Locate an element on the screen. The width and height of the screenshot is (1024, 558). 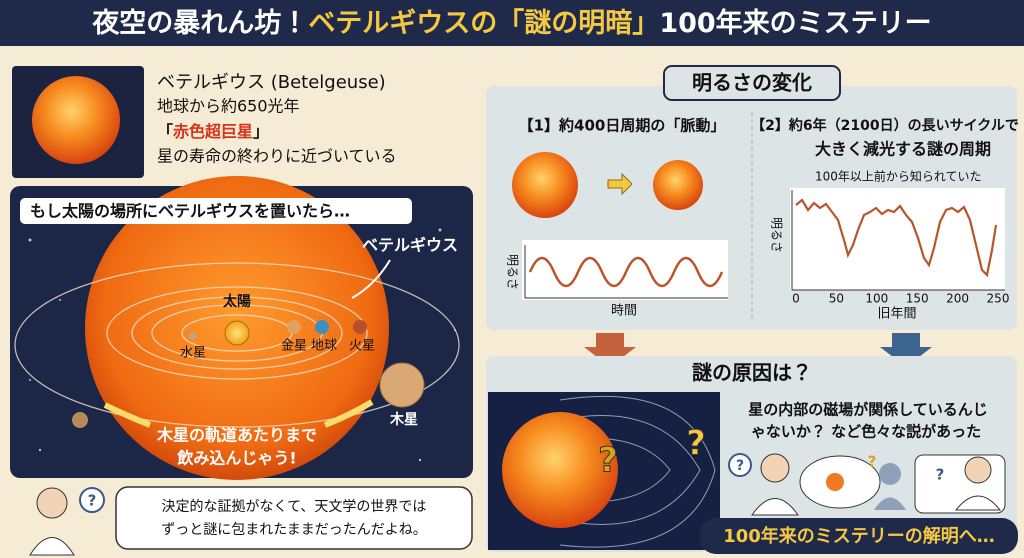
comparison-heading-box is located at coordinates (216, 211).